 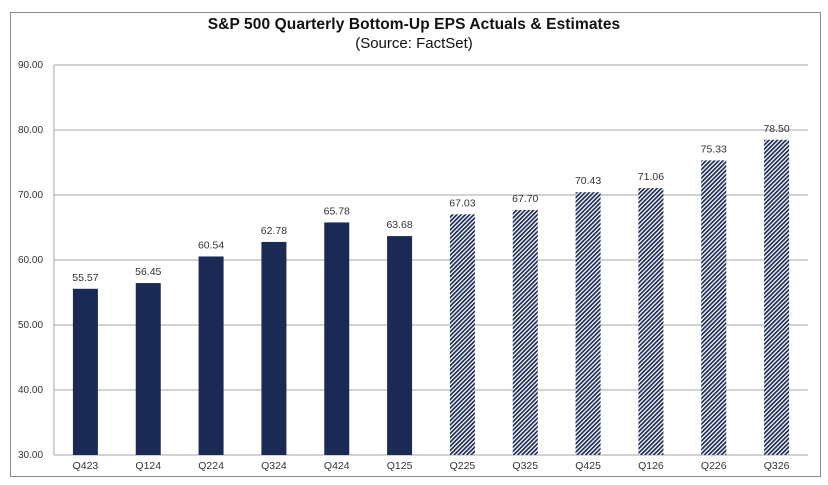 What do you see at coordinates (588, 181) in the screenshot?
I see `data-label: 70.43` at bounding box center [588, 181].